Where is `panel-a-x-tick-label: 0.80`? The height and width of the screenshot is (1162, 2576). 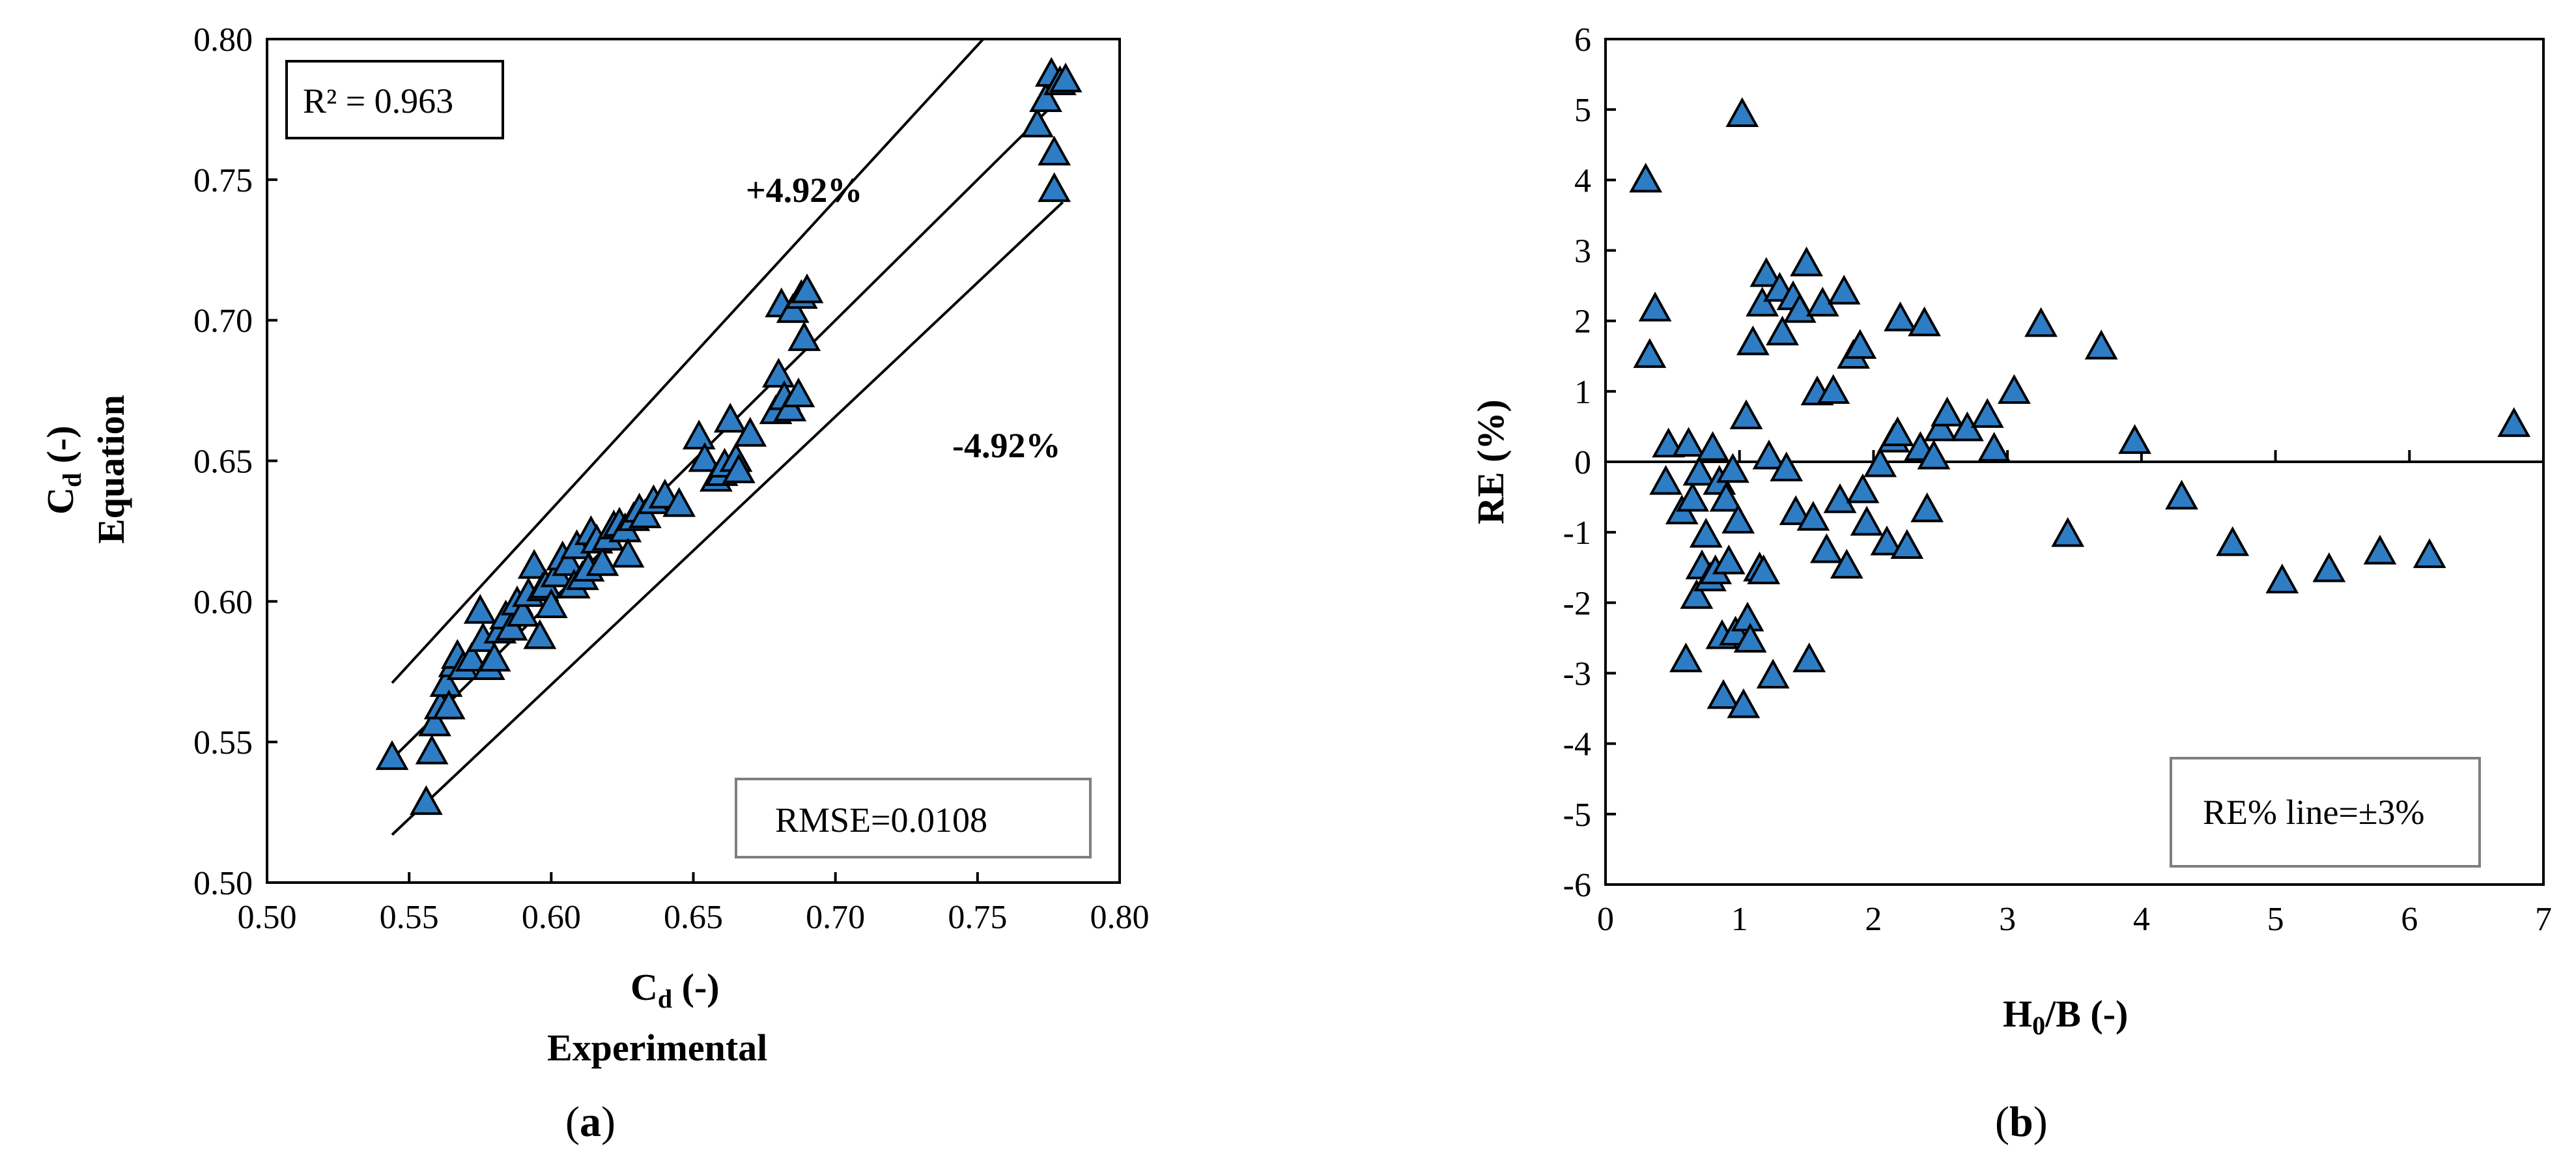 panel-a-x-tick-label: 0.80 is located at coordinates (1120, 917).